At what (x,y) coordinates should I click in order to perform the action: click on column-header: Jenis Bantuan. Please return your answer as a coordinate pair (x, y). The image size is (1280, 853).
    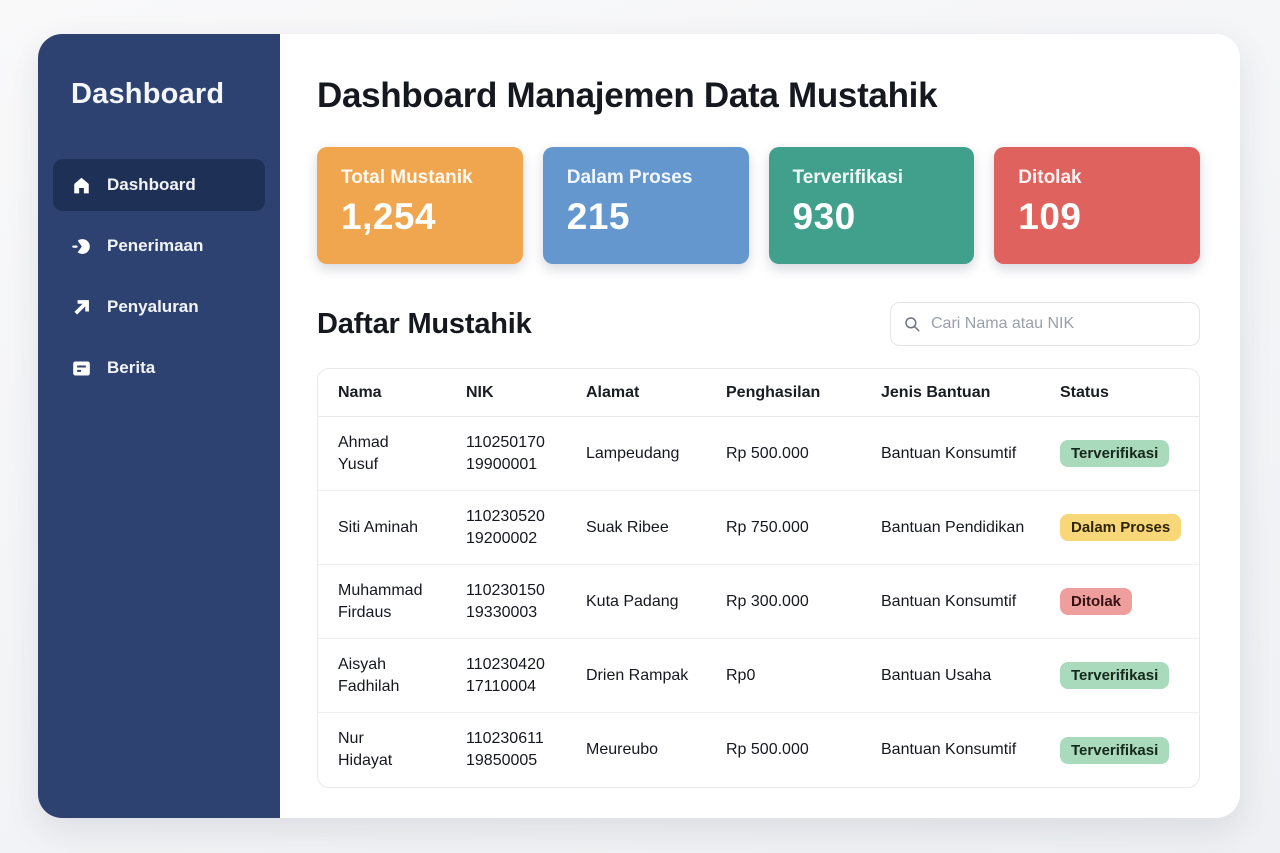
    Looking at the image, I should click on (936, 392).